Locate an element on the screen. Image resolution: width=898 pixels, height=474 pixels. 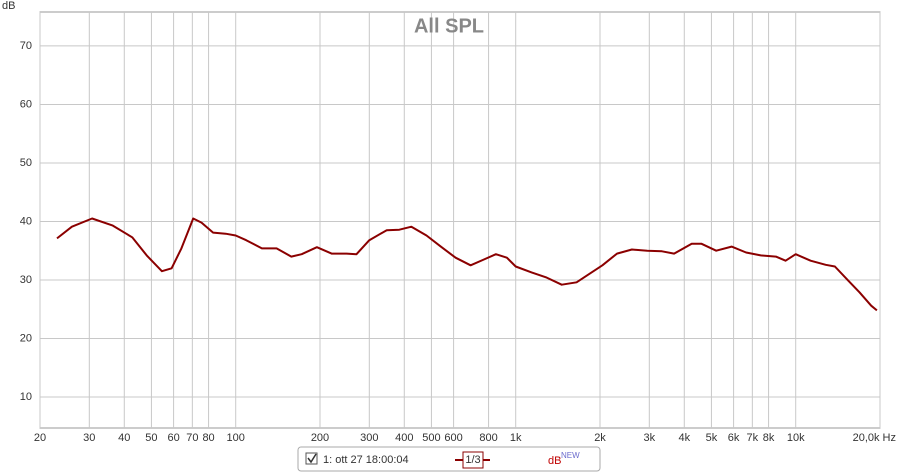
x-tick-label: 3k is located at coordinates (649, 438).